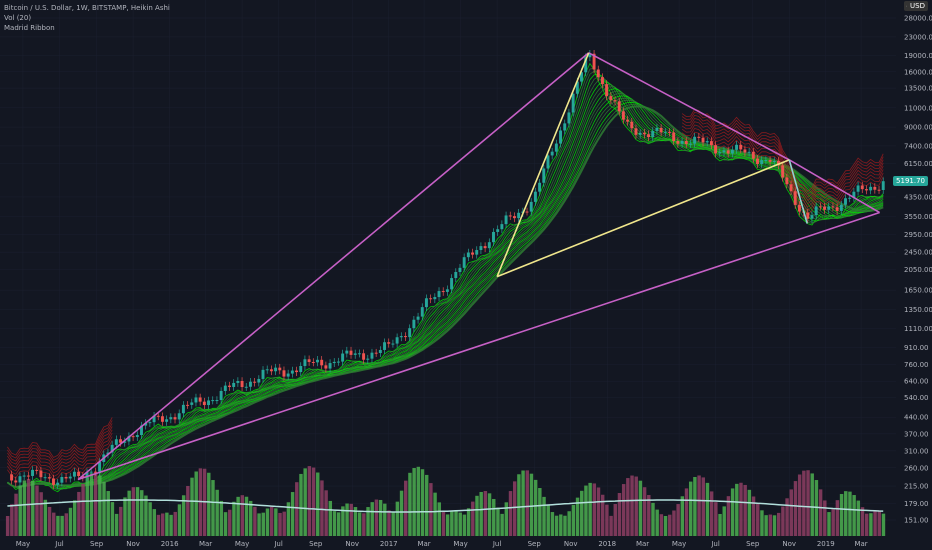 Image resolution: width=932 pixels, height=550 pixels. I want to click on trendline-cyan, so click(798, 191).